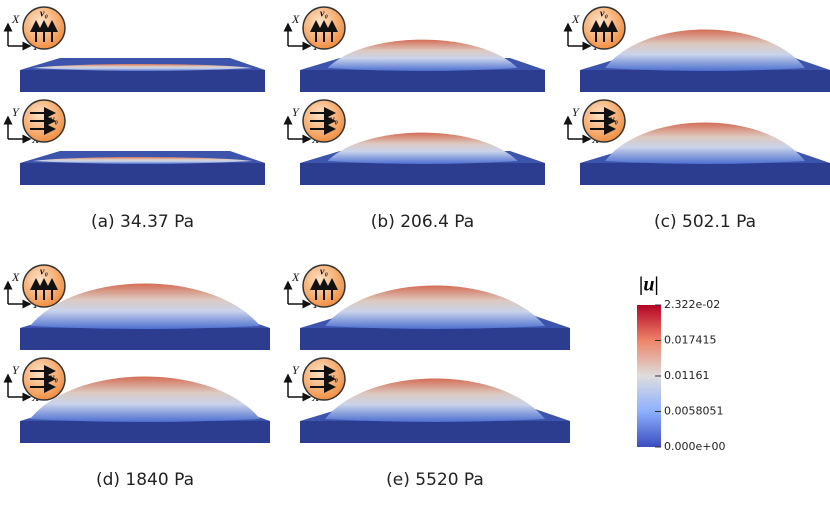 This screenshot has width=830, height=506. What do you see at coordinates (134, 119) in the screenshot?
I see `panel: XYv₀YXv₀(a) 34.37 Pa` at bounding box center [134, 119].